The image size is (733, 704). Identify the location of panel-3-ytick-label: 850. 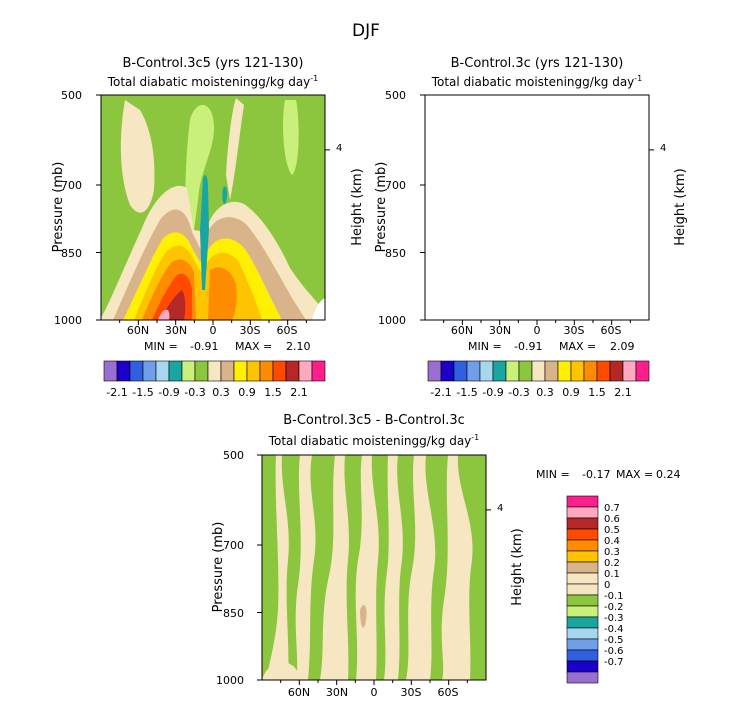
(233, 613).